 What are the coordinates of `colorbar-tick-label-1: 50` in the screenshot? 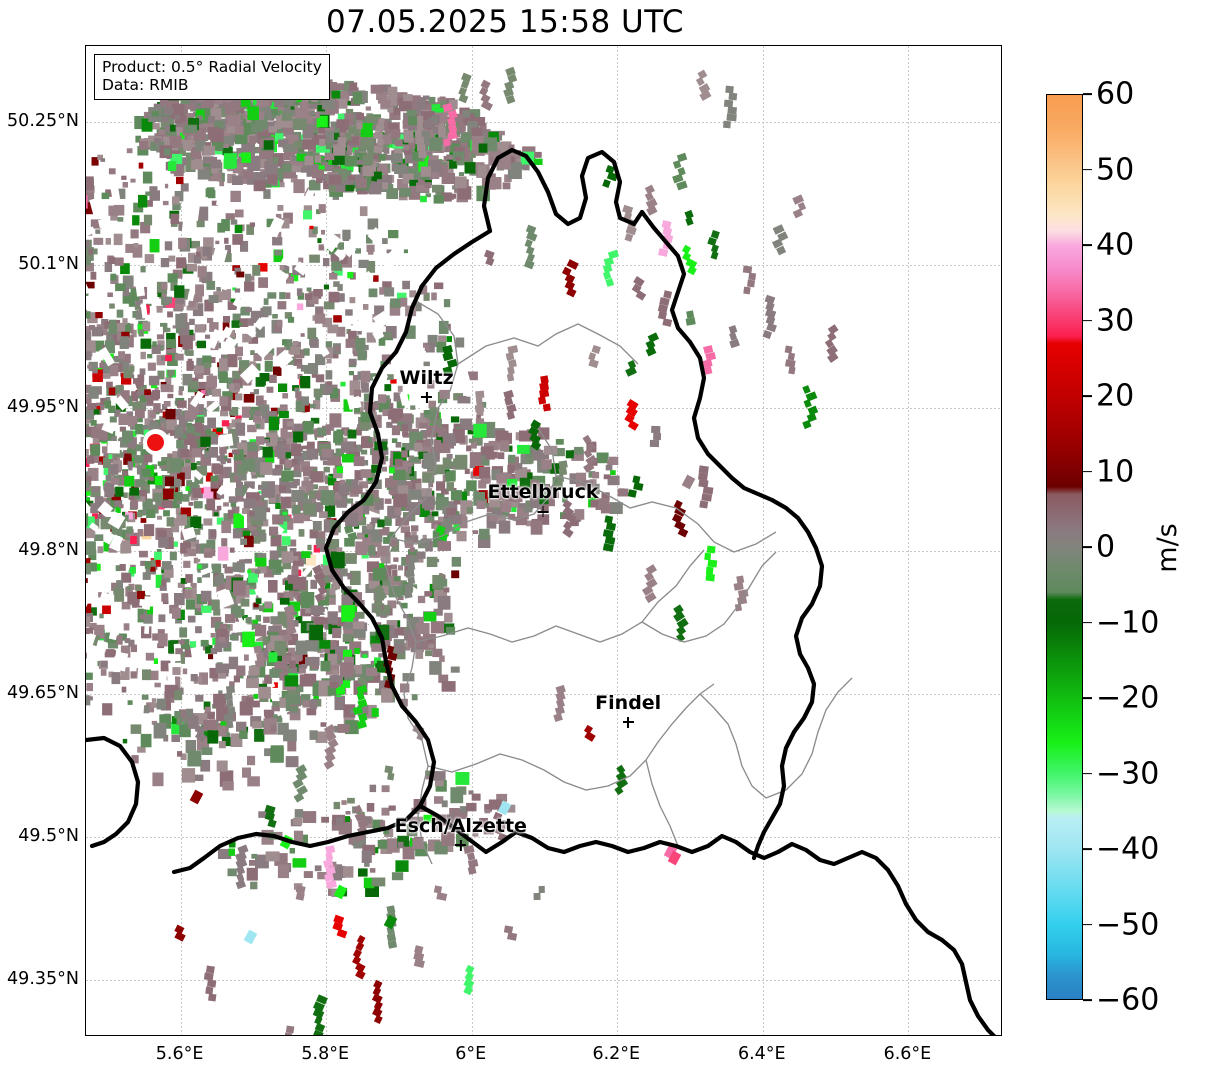 It's located at (1115, 169).